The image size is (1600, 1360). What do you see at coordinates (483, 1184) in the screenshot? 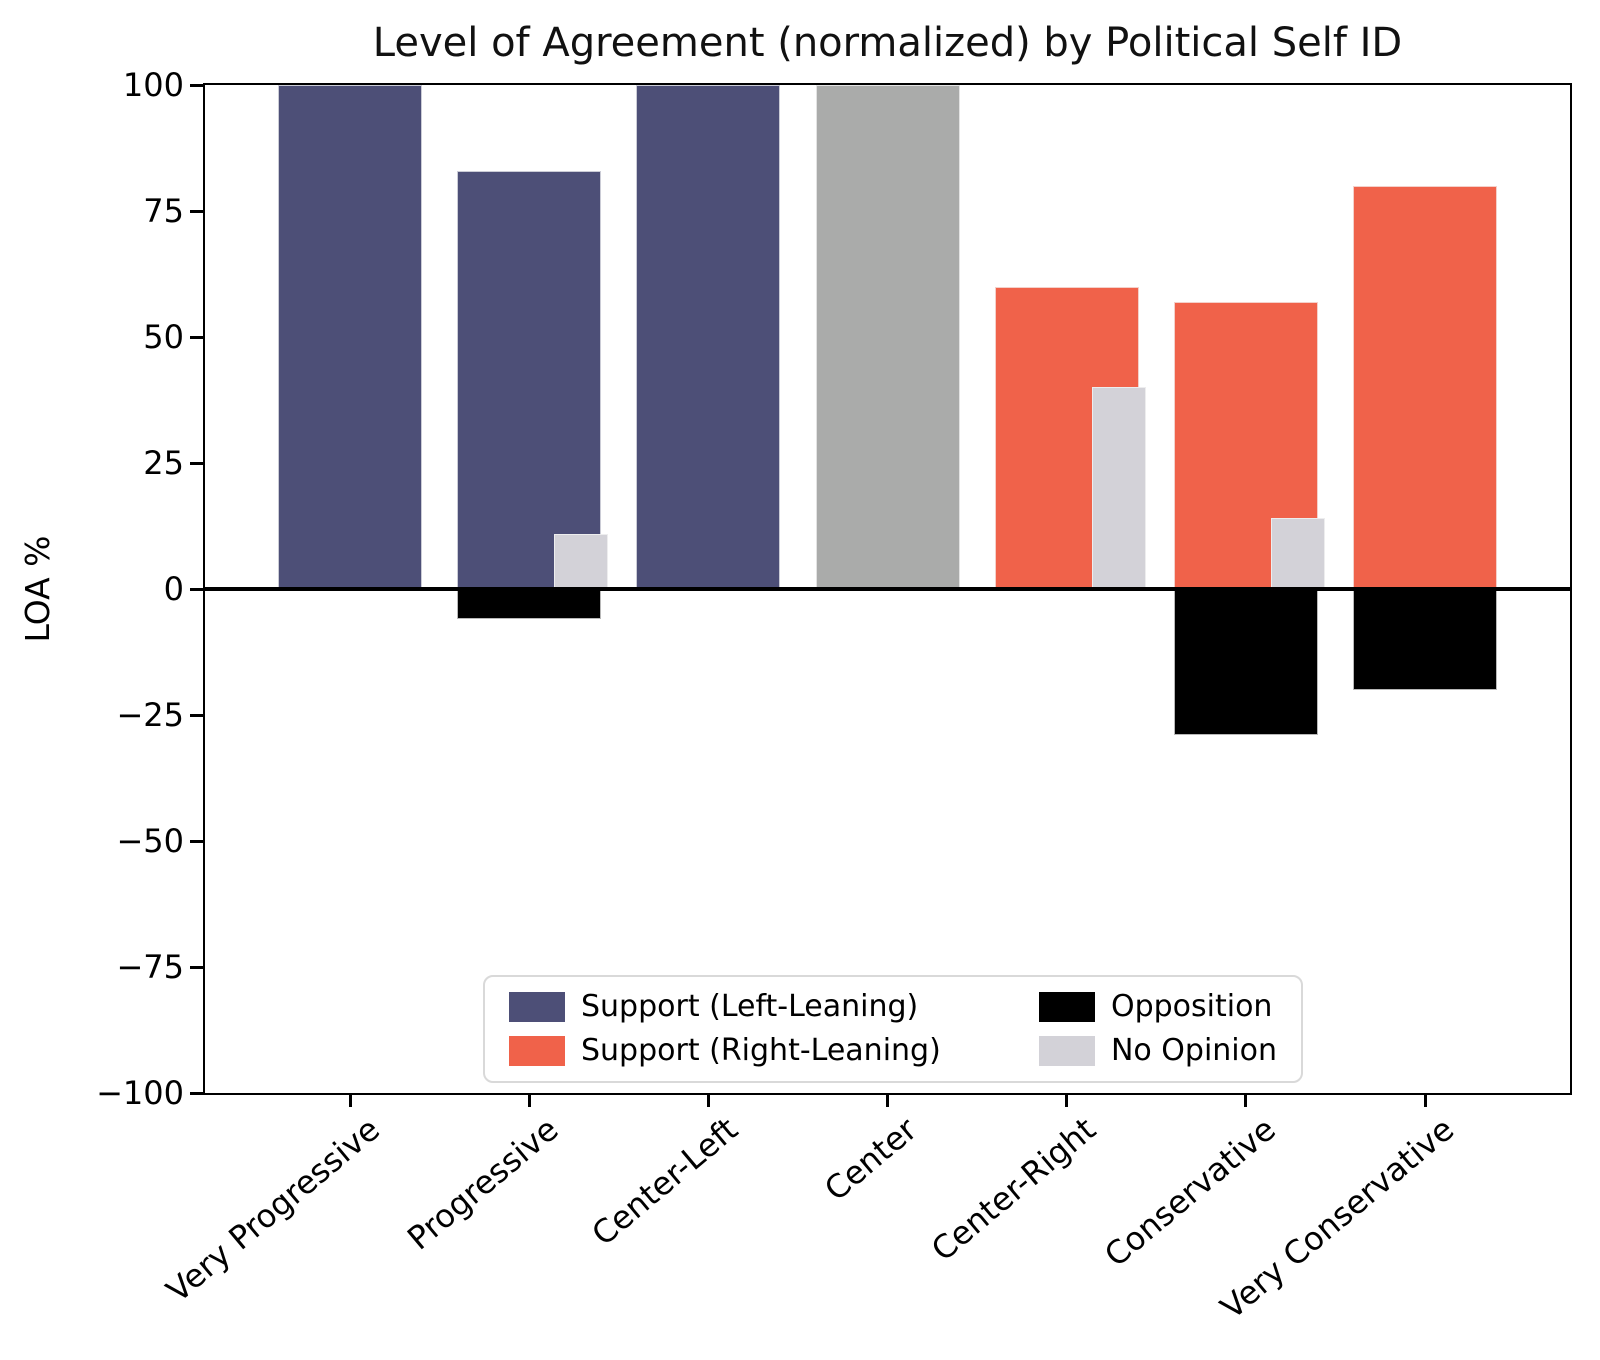
I see `x-tick-label-progressive: Progressive` at bounding box center [483, 1184].